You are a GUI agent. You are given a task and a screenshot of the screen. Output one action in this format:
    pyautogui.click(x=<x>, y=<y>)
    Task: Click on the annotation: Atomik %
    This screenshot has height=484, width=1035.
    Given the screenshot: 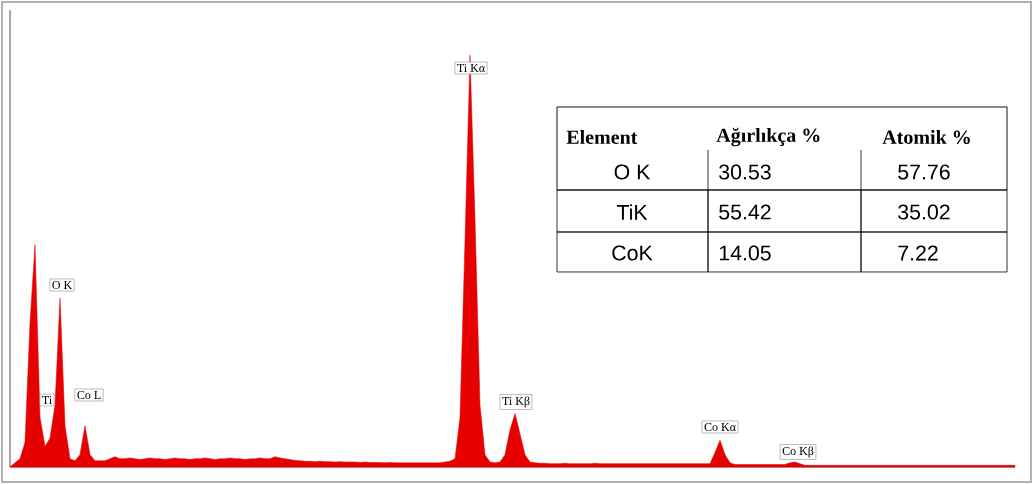 What is the action you would take?
    pyautogui.click(x=926, y=137)
    